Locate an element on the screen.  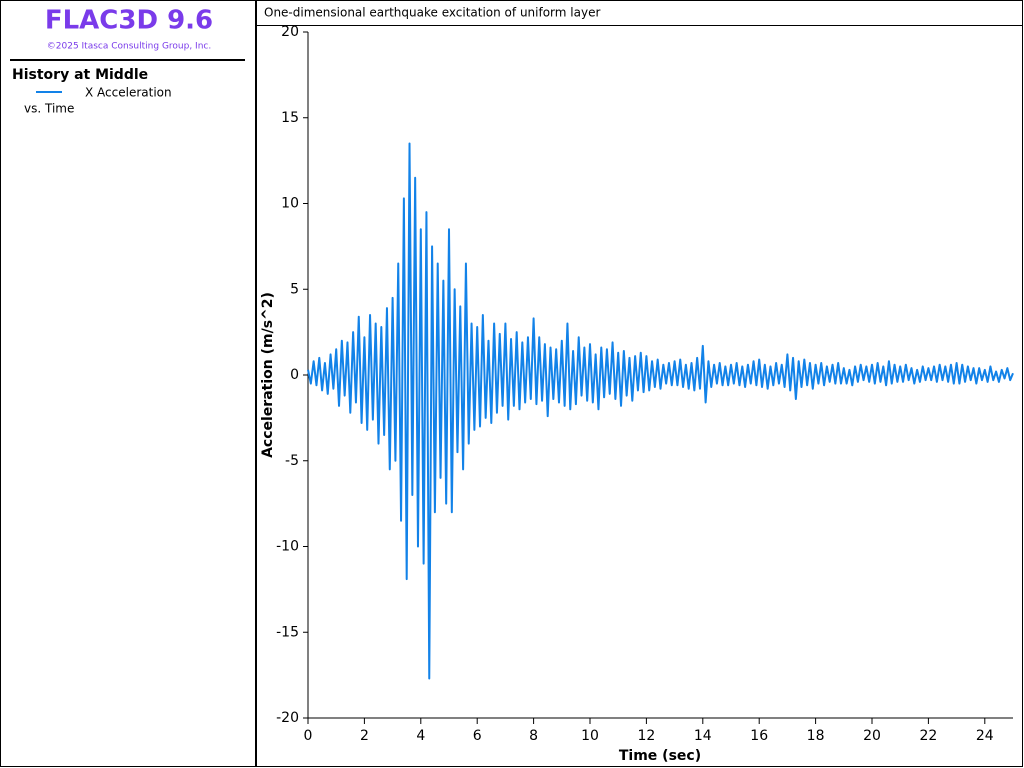
history-heading: History at Middle is located at coordinates (80, 75).